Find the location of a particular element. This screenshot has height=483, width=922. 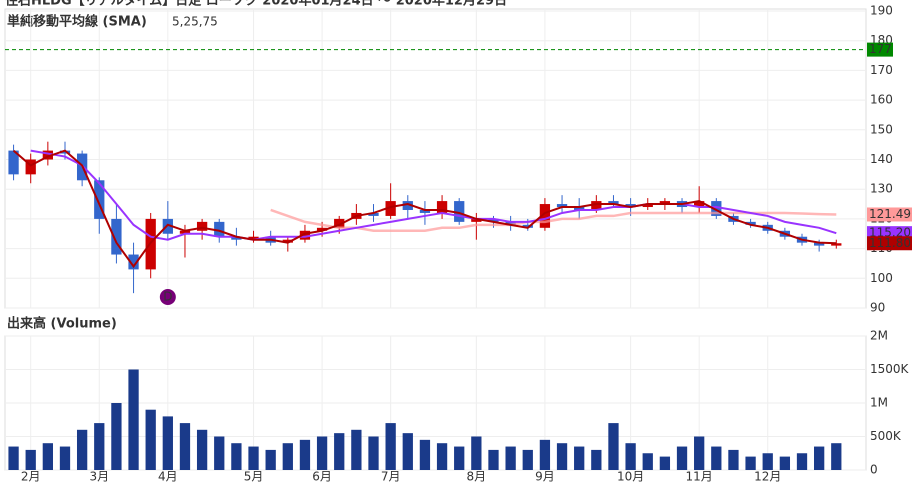

x-tick-label: 8月 is located at coordinates (477, 476).